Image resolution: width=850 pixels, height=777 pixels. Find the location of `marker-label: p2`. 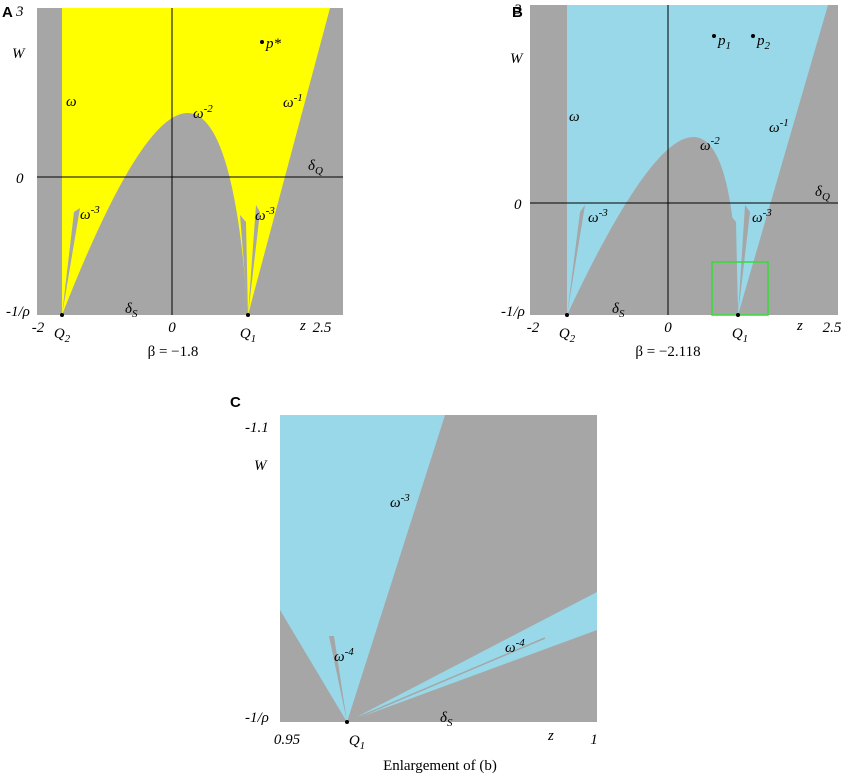

marker-label: p2 is located at coordinates (763, 42).